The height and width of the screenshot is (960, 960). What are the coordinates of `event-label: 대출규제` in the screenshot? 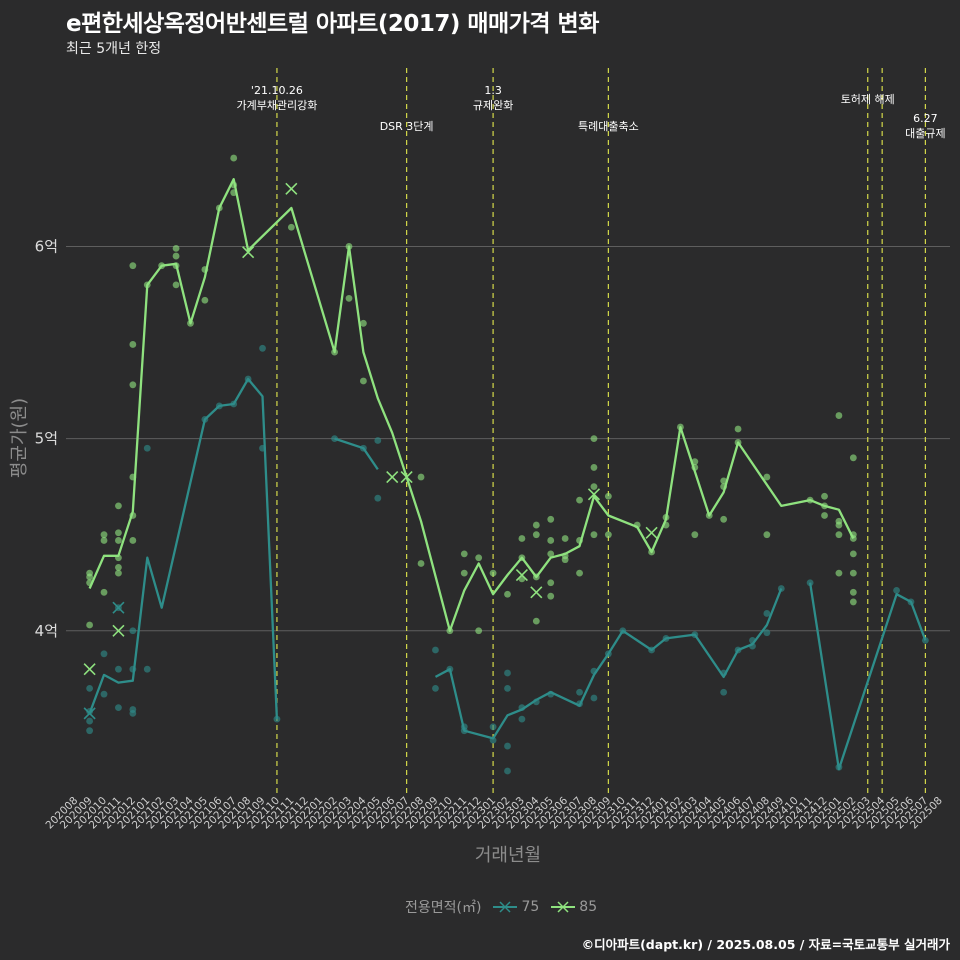 It's located at (925, 133).